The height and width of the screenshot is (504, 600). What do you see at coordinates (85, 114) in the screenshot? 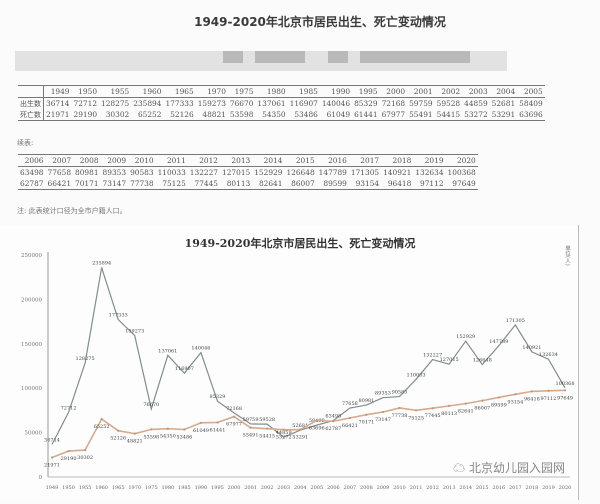
I see `table-cell: 29190` at bounding box center [85, 114].